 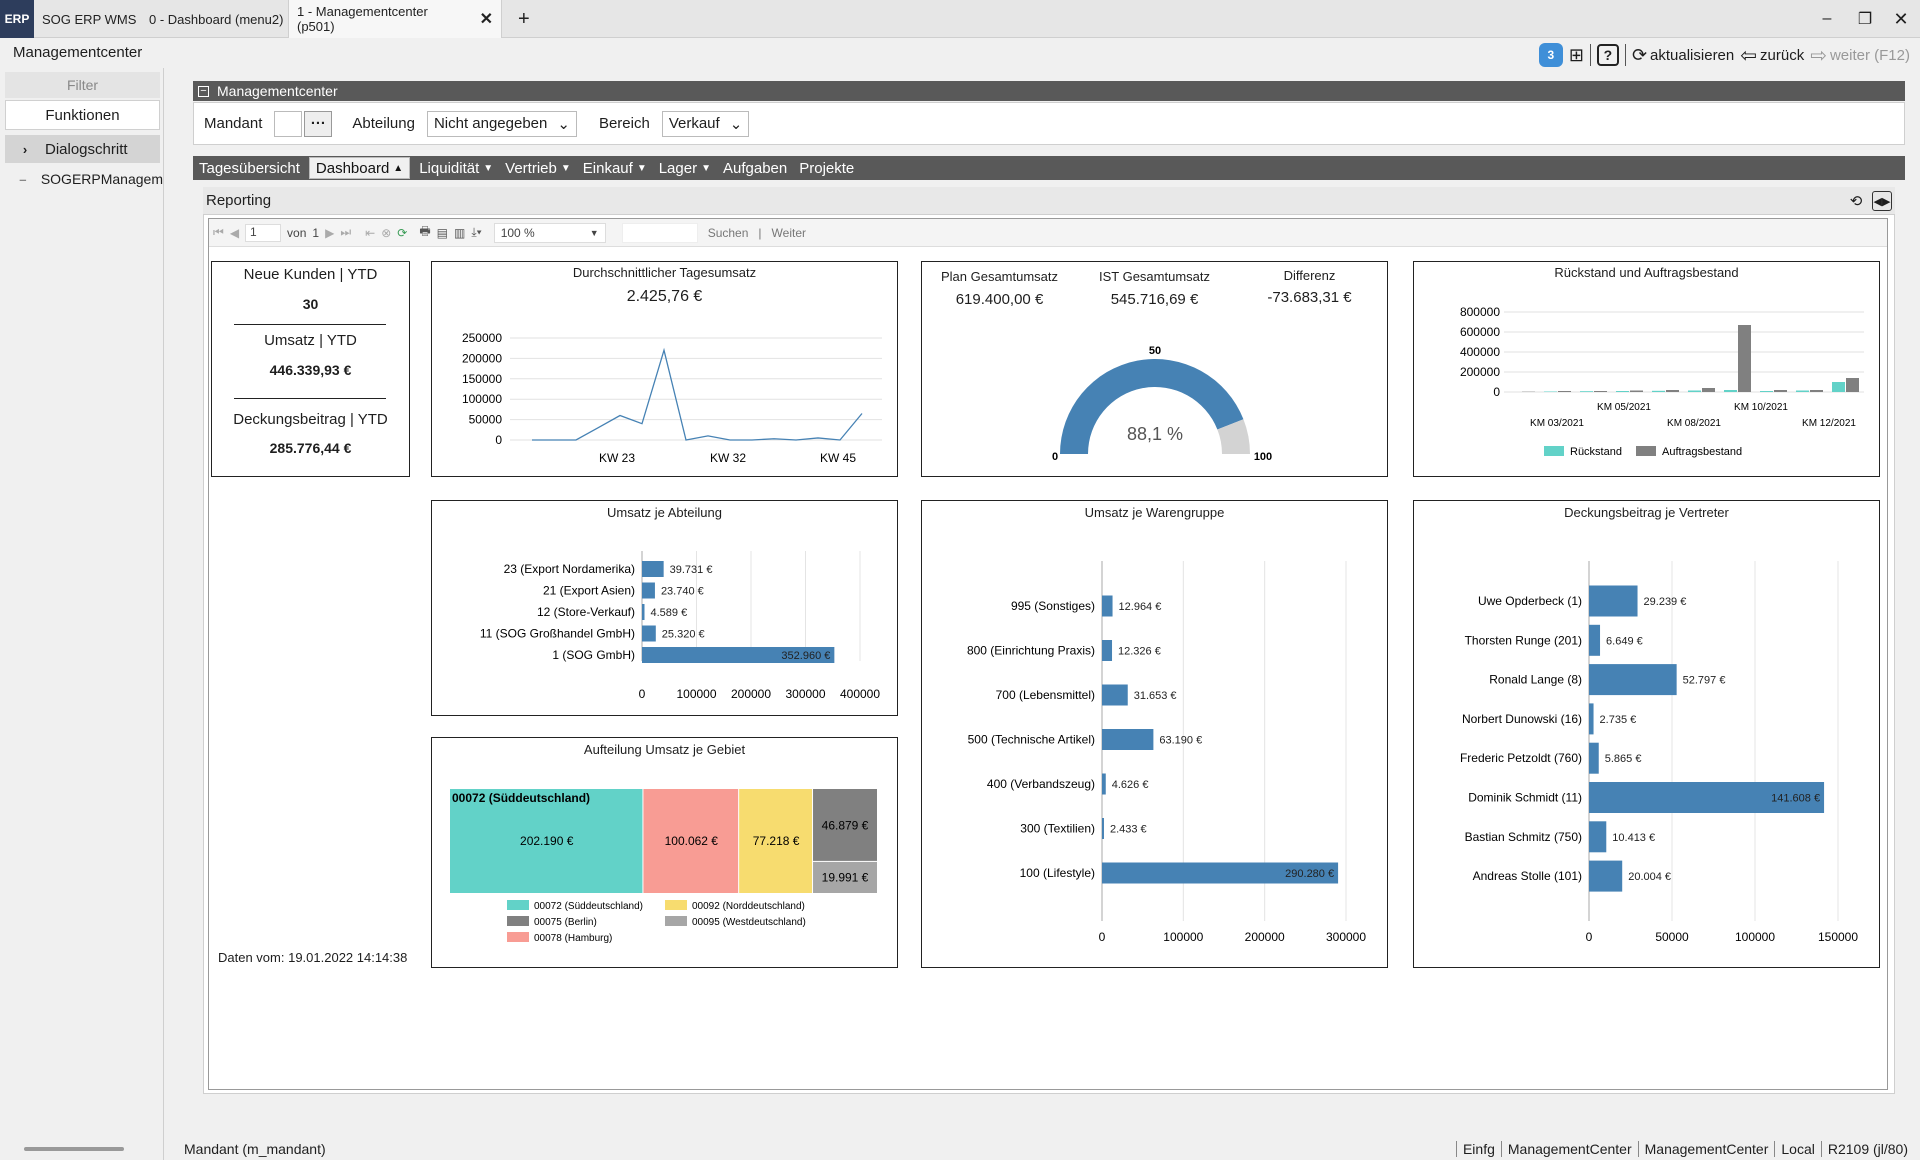 I want to click on close-window-icon: ✕, so click(x=1901, y=18).